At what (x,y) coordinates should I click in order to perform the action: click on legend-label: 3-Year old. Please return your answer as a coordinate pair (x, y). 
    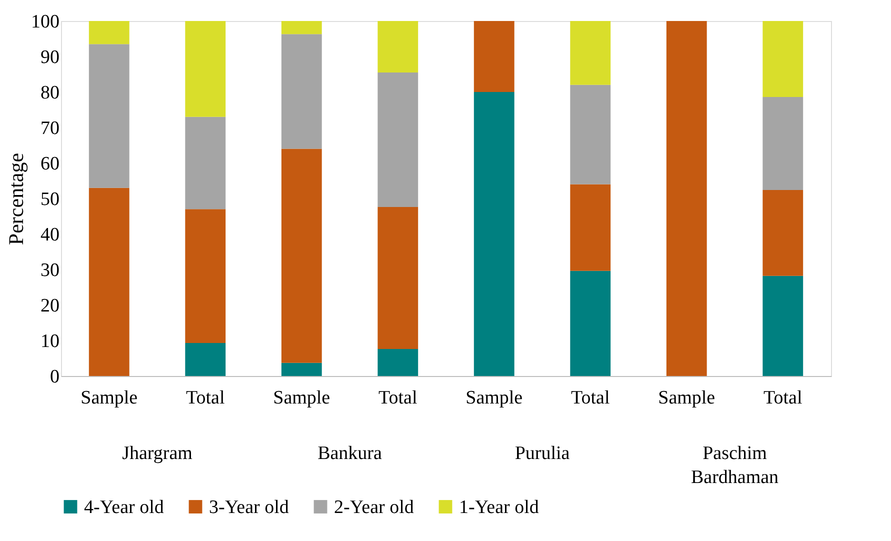
    Looking at the image, I should click on (249, 507).